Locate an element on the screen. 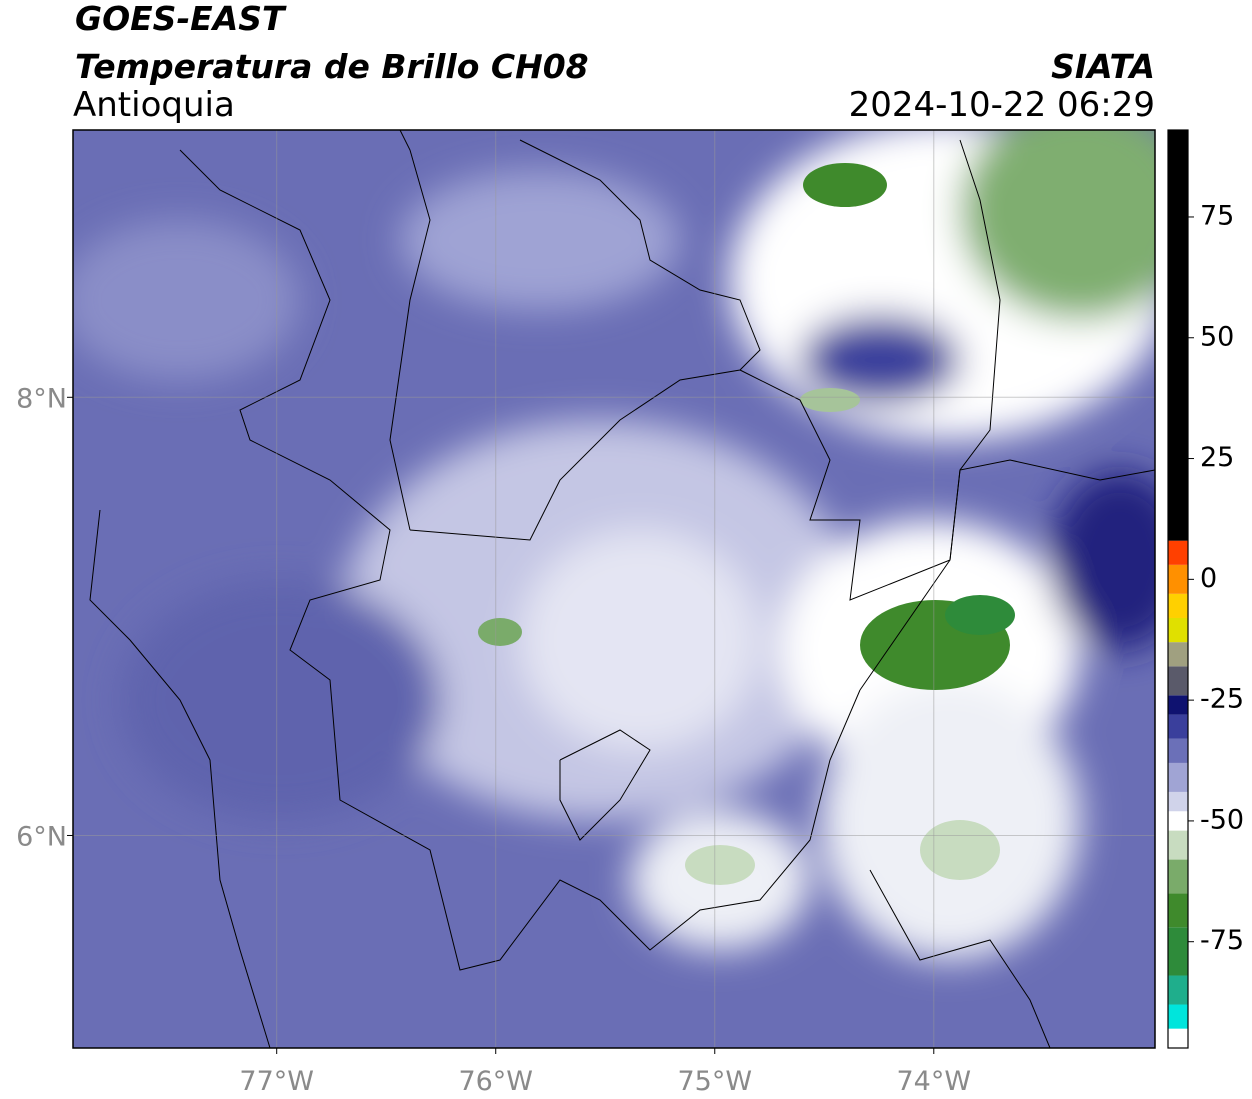 The width and height of the screenshot is (1252, 1099). colorbar-tick-label: -50 is located at coordinates (1222, 819).